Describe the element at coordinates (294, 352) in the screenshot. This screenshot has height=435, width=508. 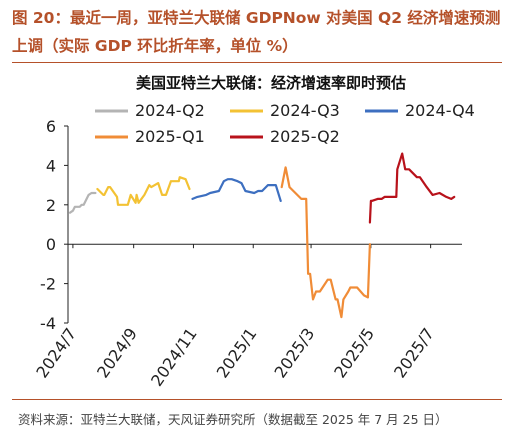
I see `x-tick-label: 2025/3` at that location.